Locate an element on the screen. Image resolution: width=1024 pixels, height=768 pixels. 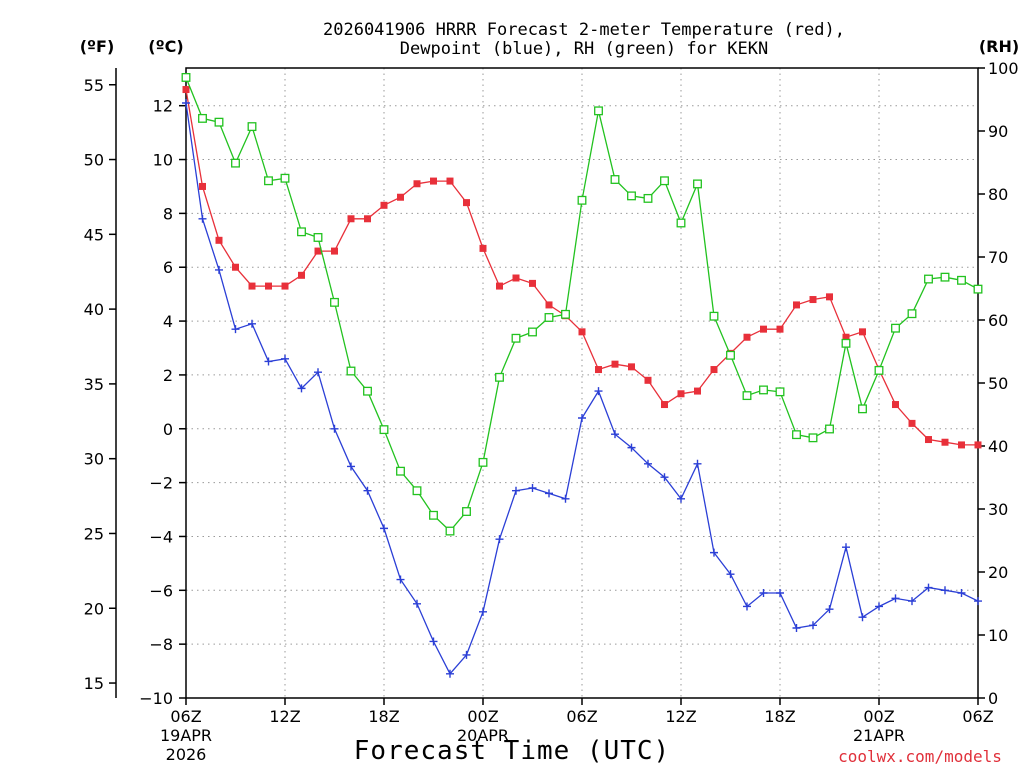
celsius-tick-label: −2 is located at coordinates (161, 483).